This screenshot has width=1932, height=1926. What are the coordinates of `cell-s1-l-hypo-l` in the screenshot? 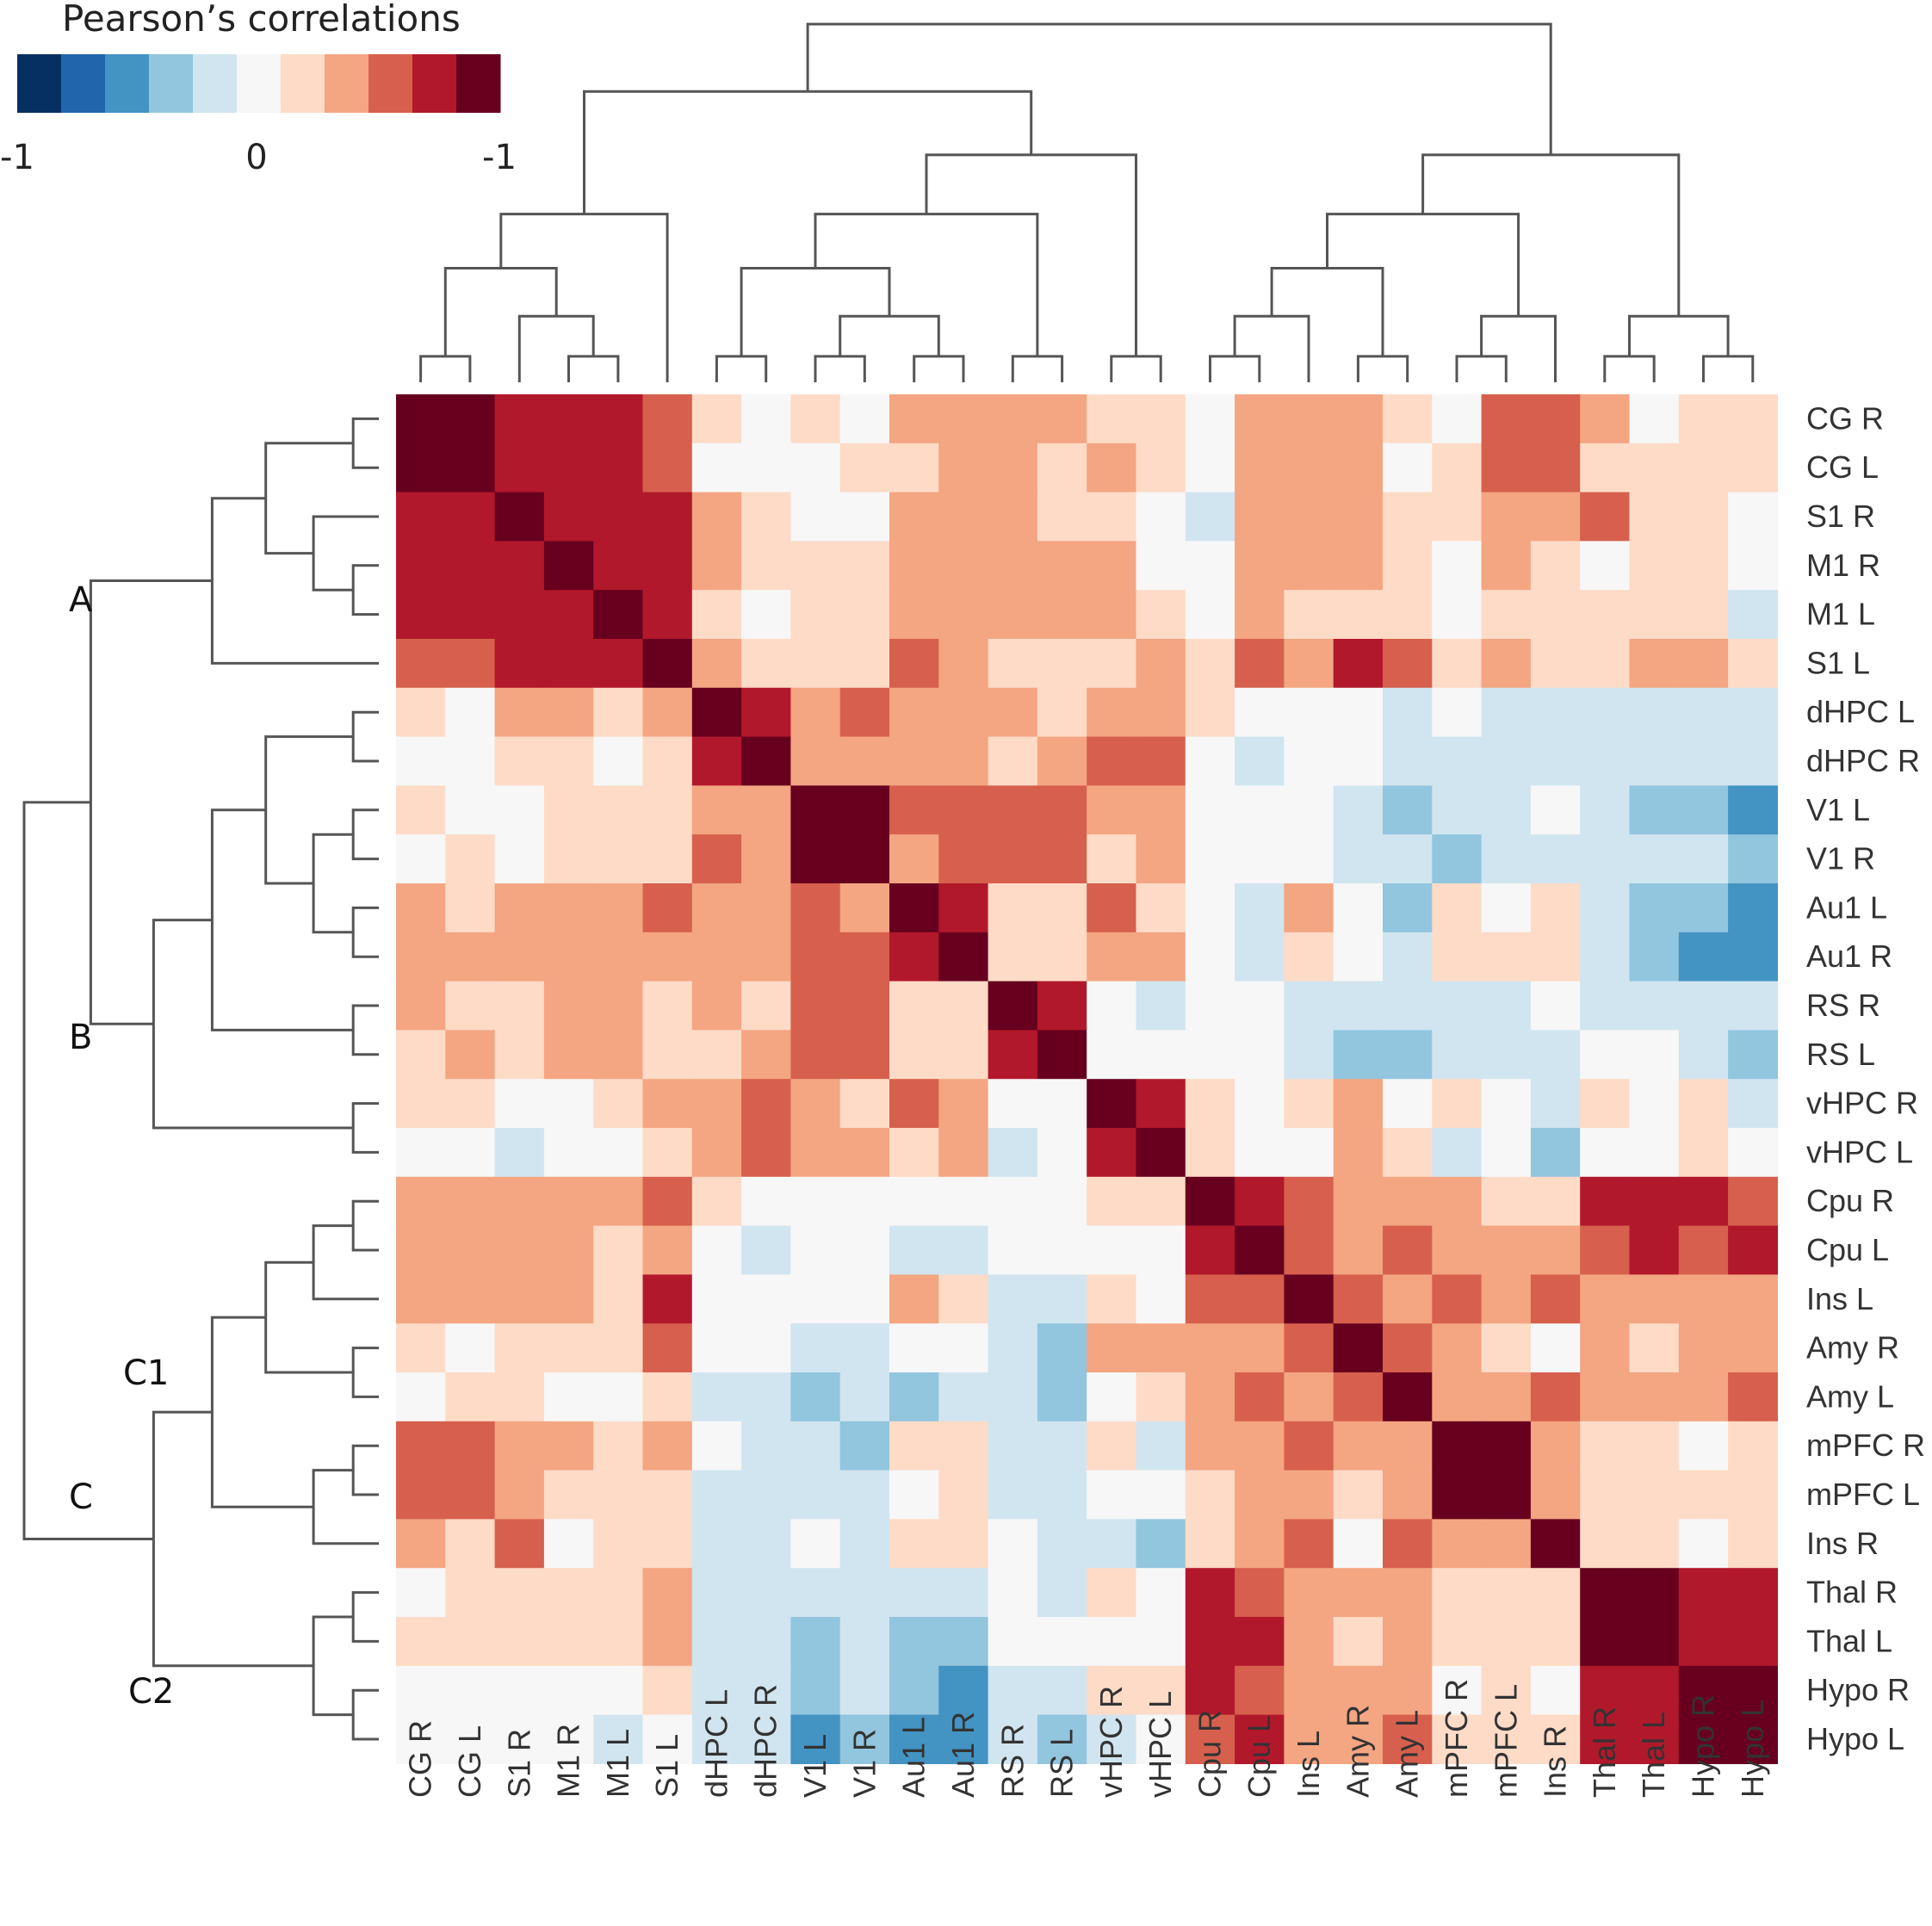 It's located at (1753, 664).